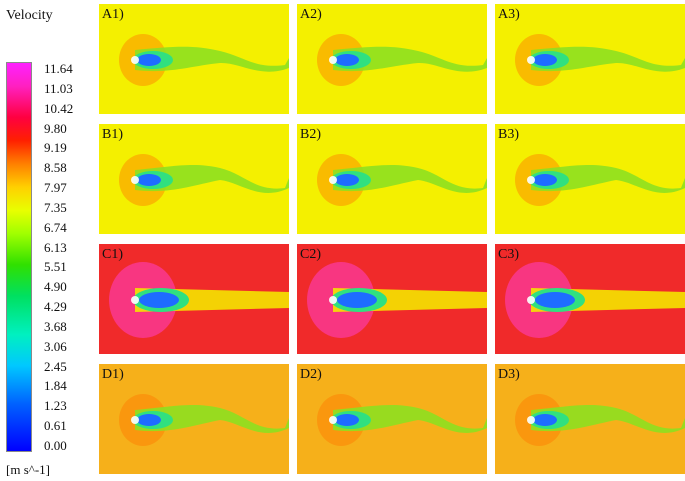 The width and height of the screenshot is (685, 481). I want to click on colorbar-tick: 6.13, so click(55, 247).